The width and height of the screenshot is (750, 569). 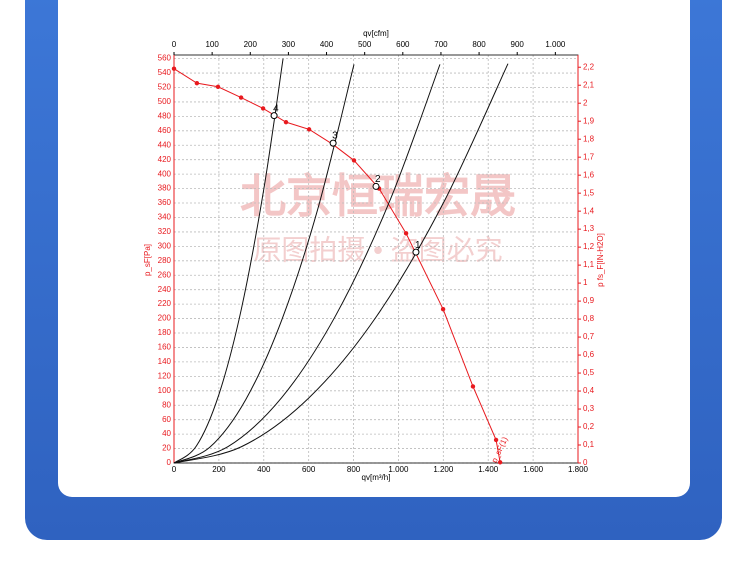 I want to click on x-tick-label: 1.400, so click(x=488, y=469).